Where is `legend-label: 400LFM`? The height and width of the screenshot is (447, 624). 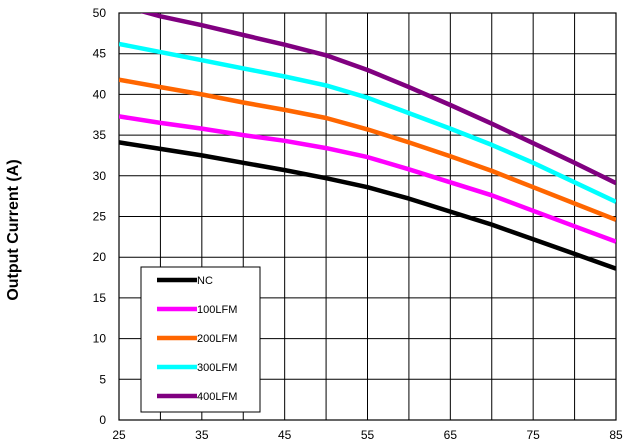 legend-label: 400LFM is located at coordinates (217, 397).